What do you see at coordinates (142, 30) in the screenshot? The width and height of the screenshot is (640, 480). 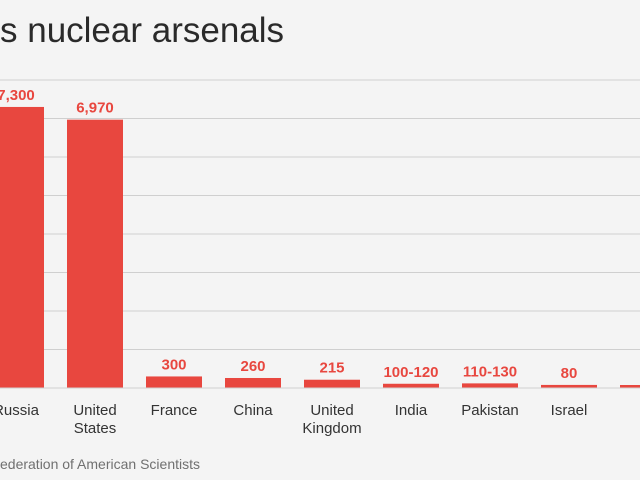 I see `chart-title: s nuclear arsenals` at bounding box center [142, 30].